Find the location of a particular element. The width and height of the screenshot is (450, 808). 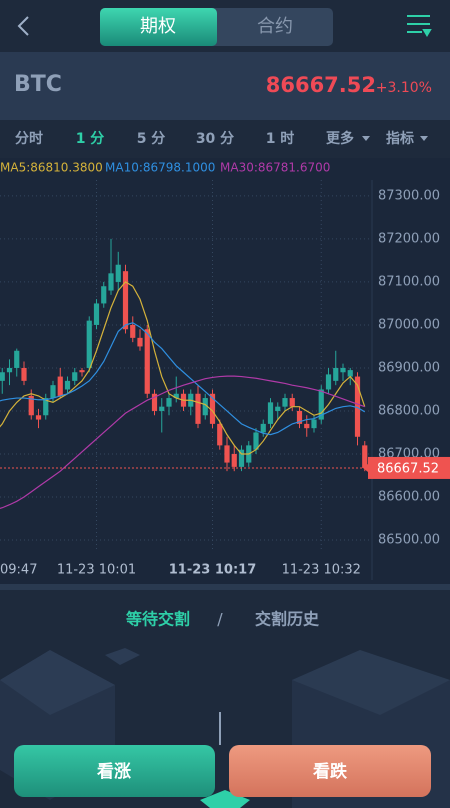

last-price-tag is located at coordinates (409, 467).